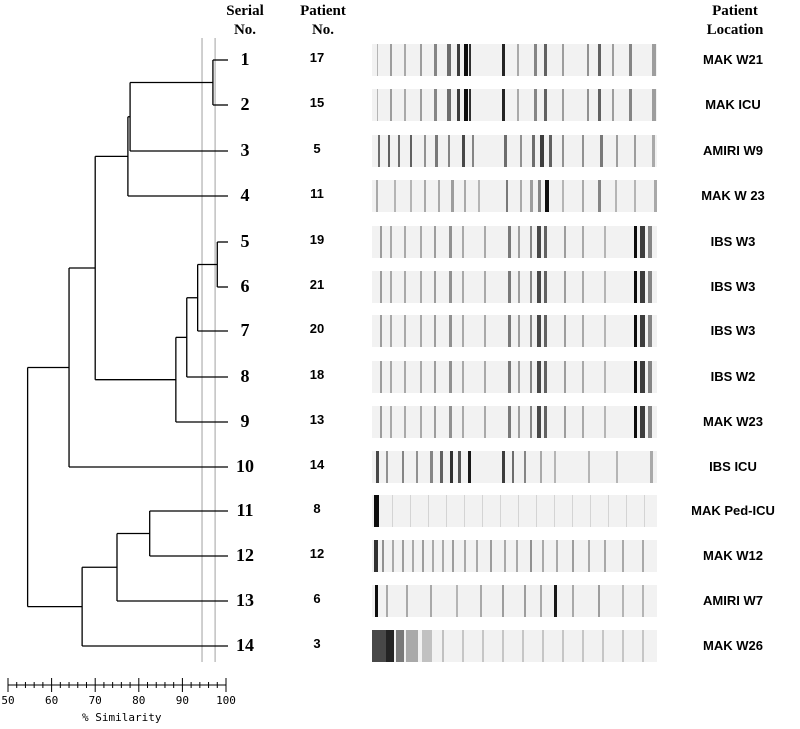 The width and height of the screenshot is (800, 729). I want to click on serial-number: 14, so click(245, 645).